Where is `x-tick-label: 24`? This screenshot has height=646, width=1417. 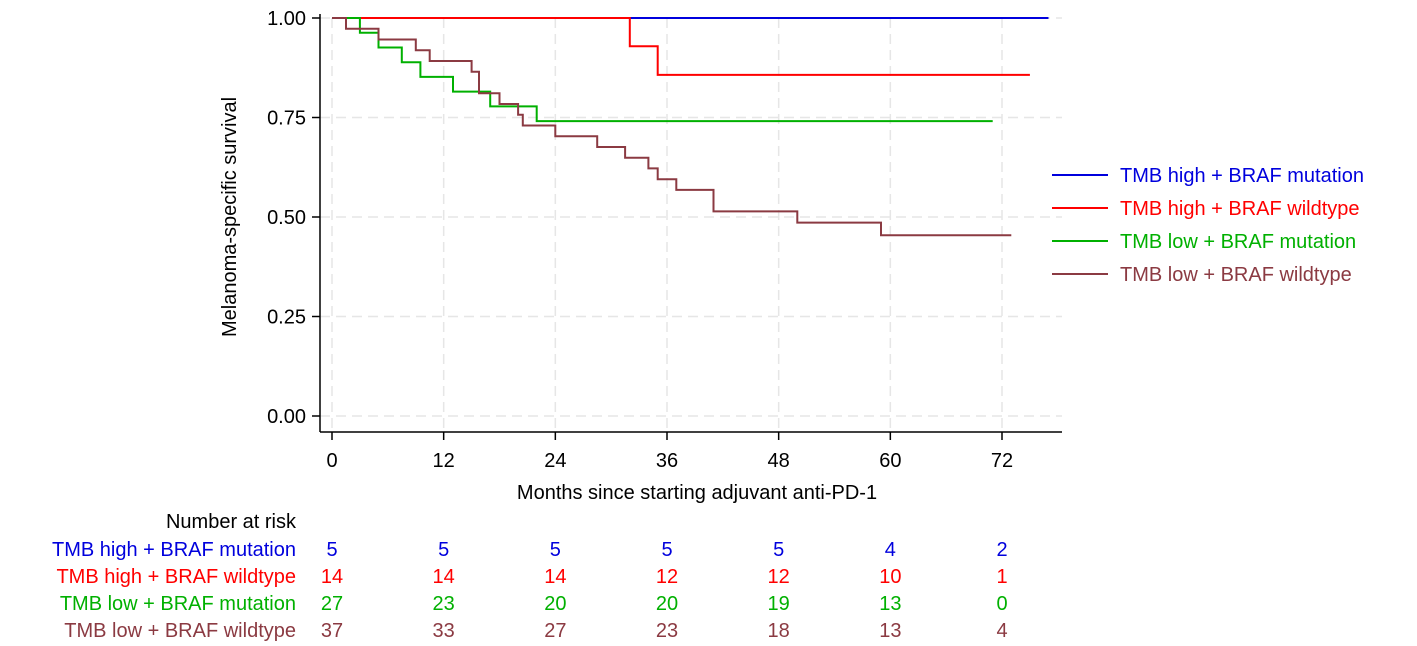 x-tick-label: 24 is located at coordinates (555, 461).